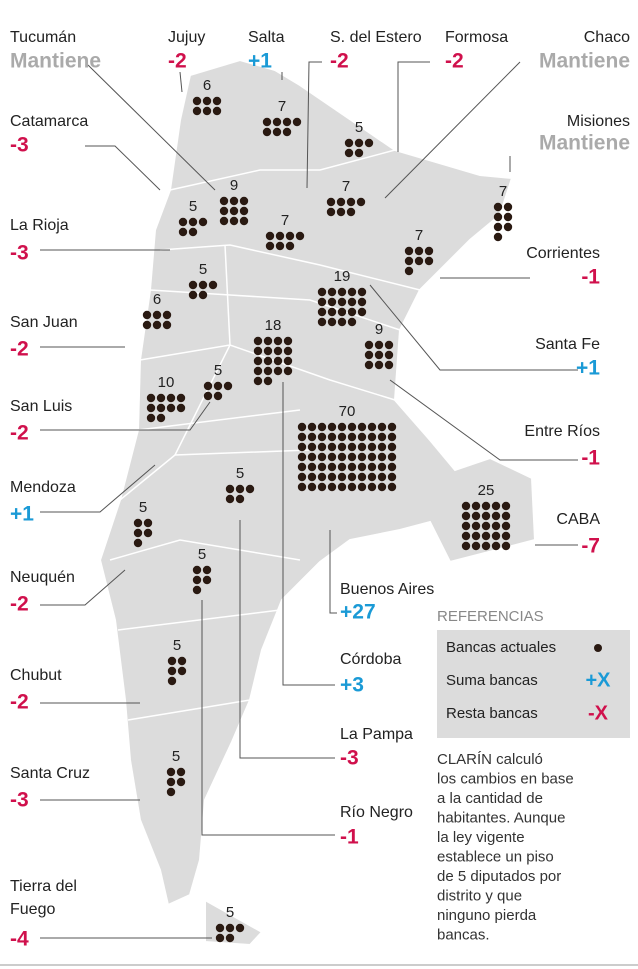 The height and width of the screenshot is (969, 638). What do you see at coordinates (207, 85) in the screenshot?
I see `seat-count: 6` at bounding box center [207, 85].